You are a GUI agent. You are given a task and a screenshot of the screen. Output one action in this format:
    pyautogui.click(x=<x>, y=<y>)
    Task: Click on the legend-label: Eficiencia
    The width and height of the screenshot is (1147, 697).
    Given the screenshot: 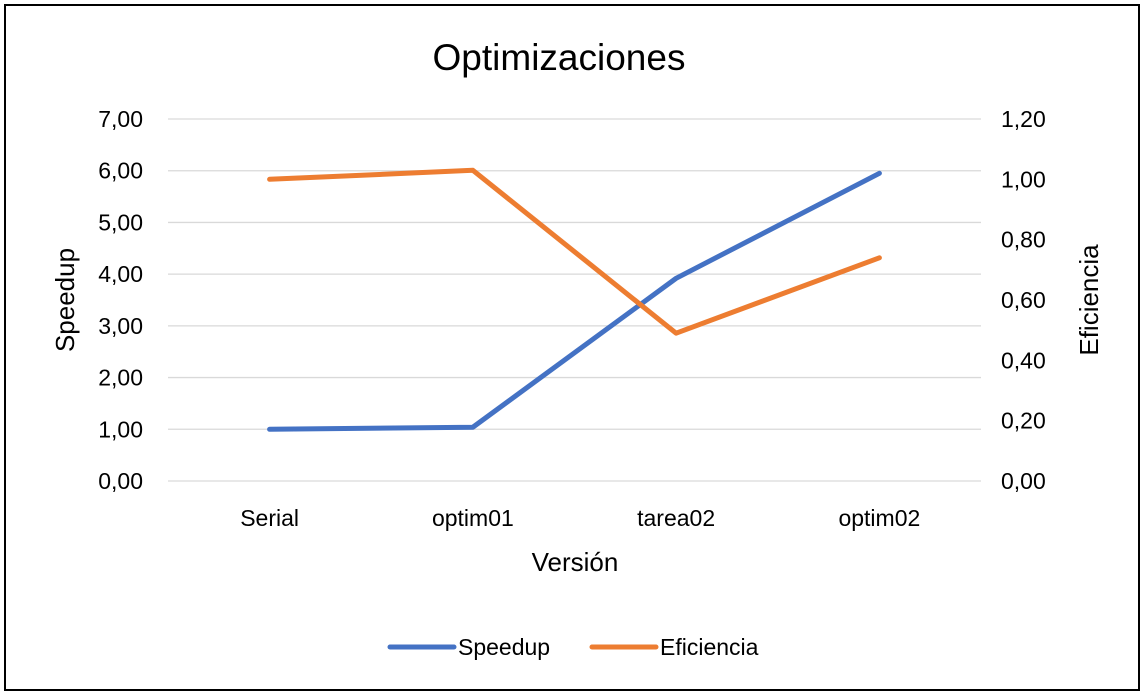 What is the action you would take?
    pyautogui.click(x=709, y=647)
    